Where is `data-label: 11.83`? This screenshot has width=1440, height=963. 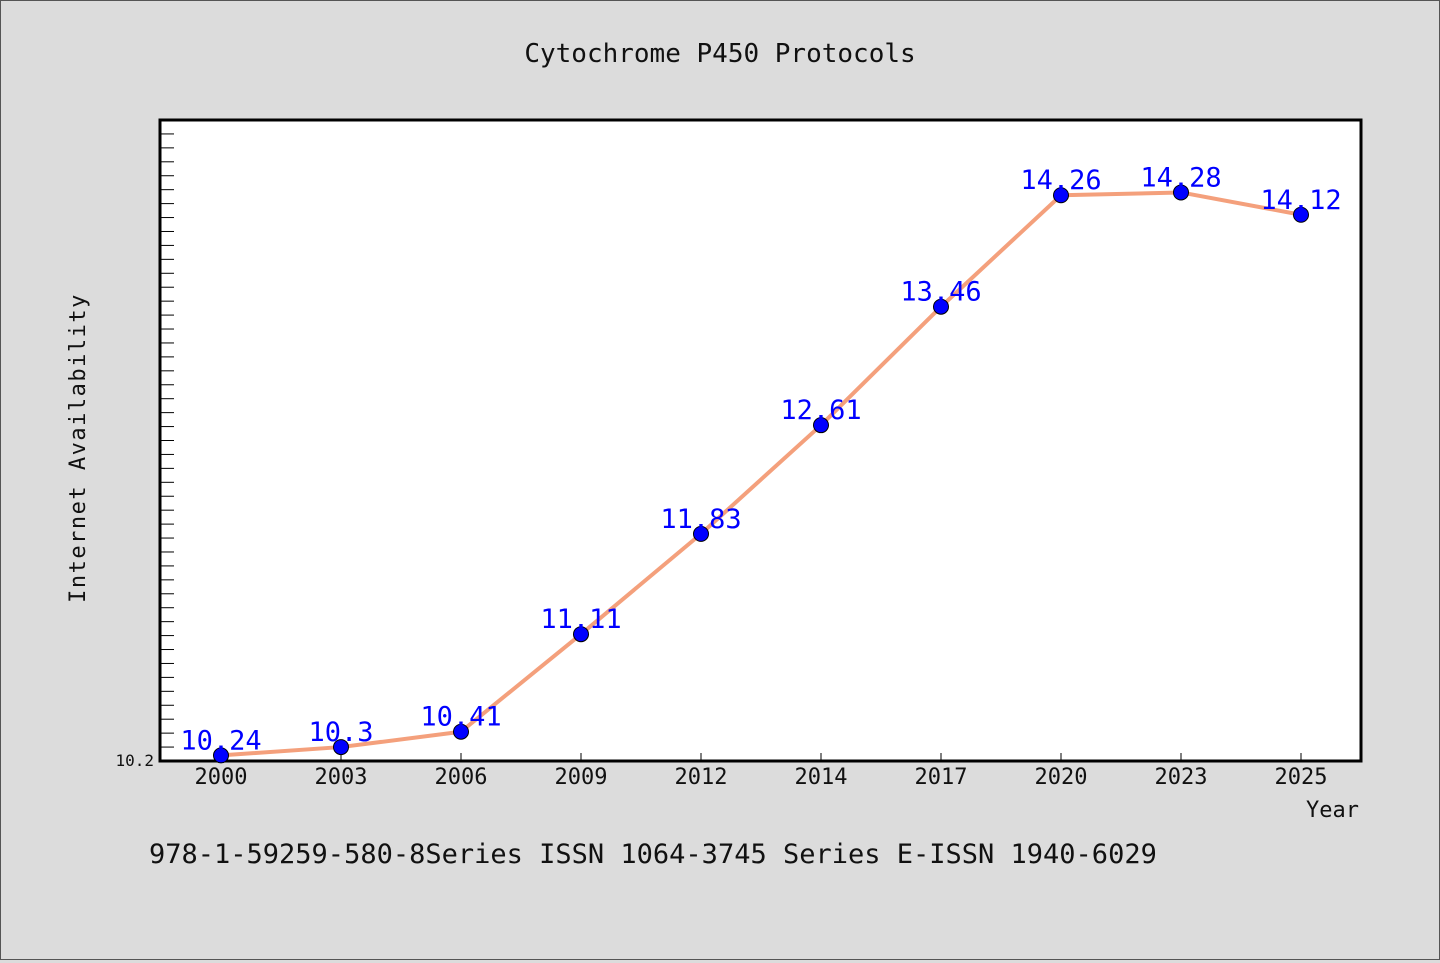
data-label: 11.83 is located at coordinates (700, 519).